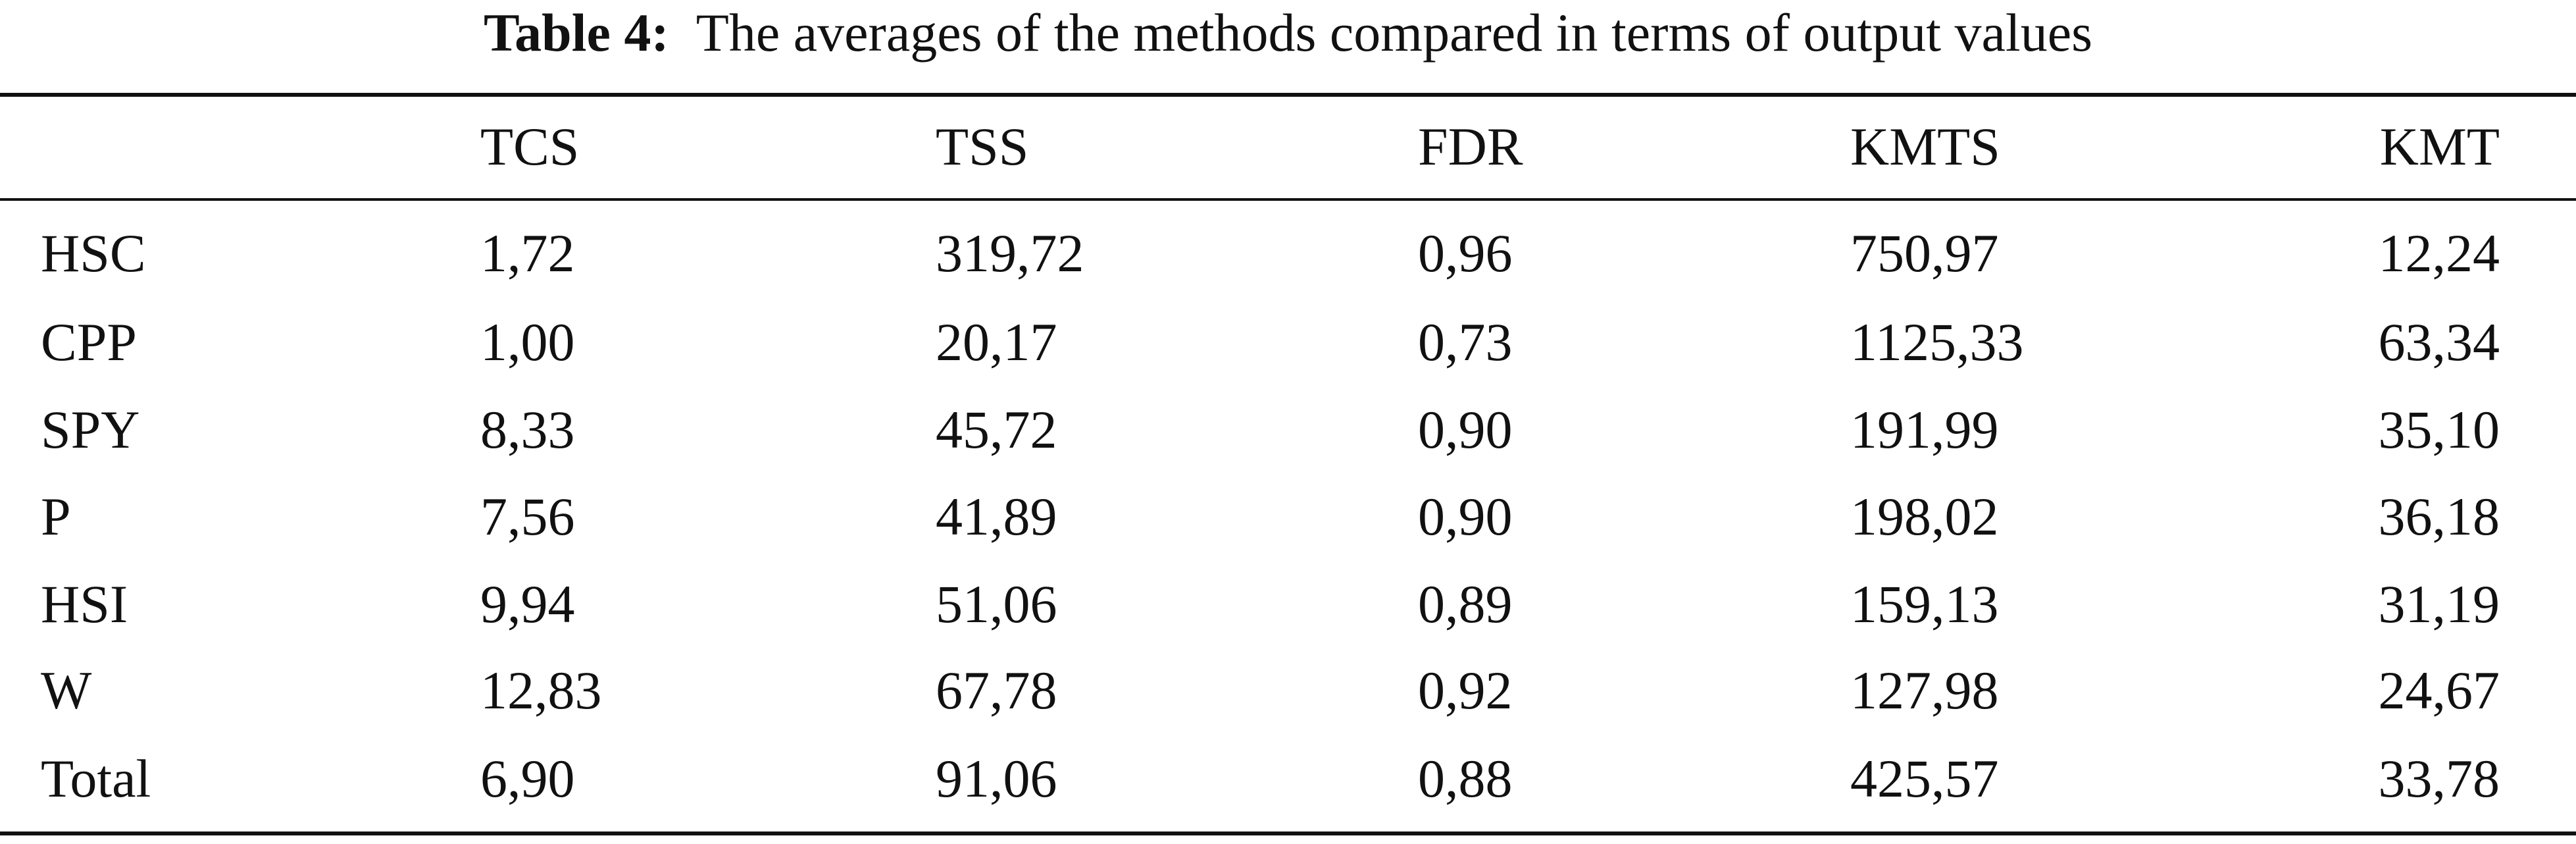 This screenshot has width=2576, height=844. What do you see at coordinates (2439, 430) in the screenshot?
I see `table-cell: 35,10` at bounding box center [2439, 430].